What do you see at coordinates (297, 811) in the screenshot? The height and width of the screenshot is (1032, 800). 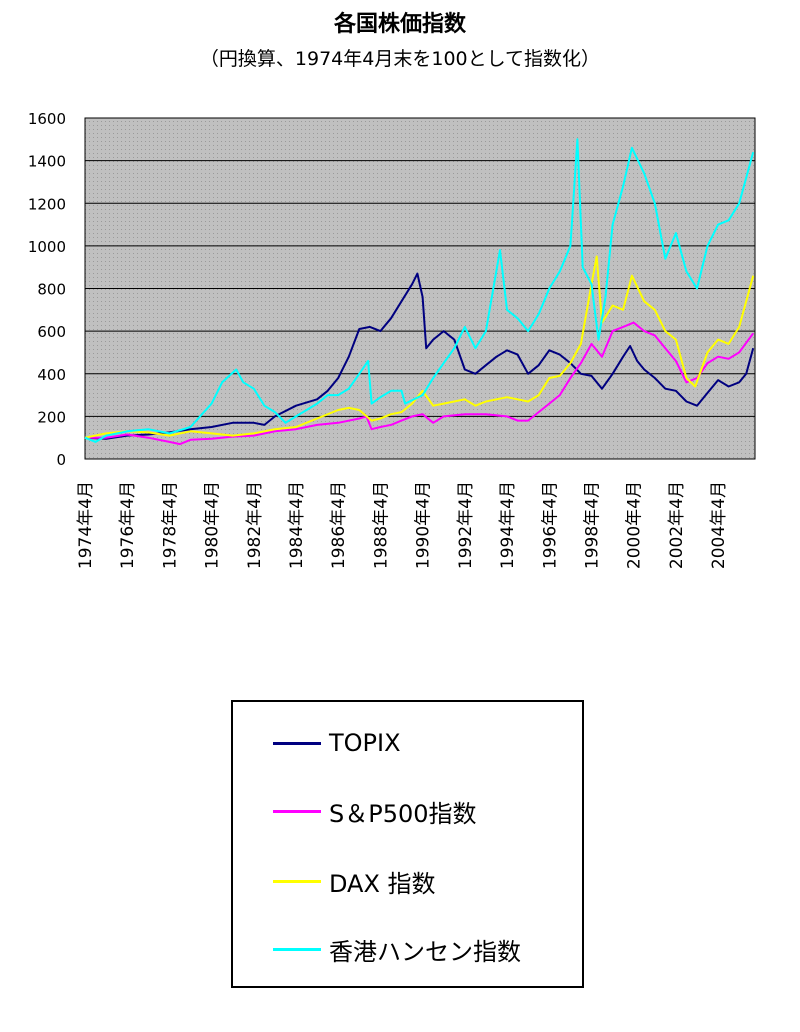 I see `legend-swatch-sp500` at bounding box center [297, 811].